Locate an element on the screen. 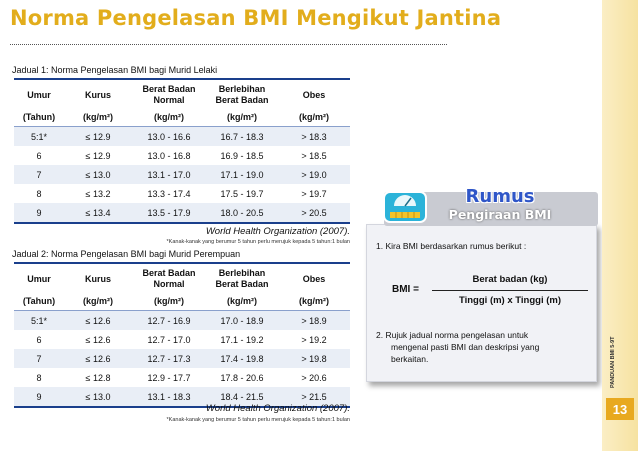  cell: > 20.5 is located at coordinates (314, 212).